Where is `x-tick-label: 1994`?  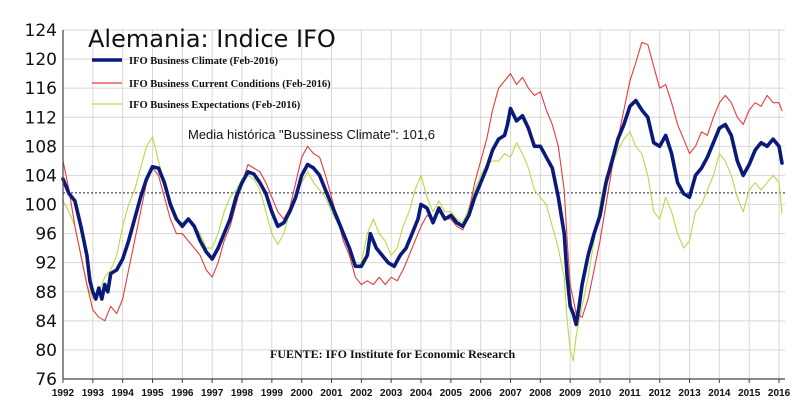 x-tick-label: 1994 is located at coordinates (123, 393).